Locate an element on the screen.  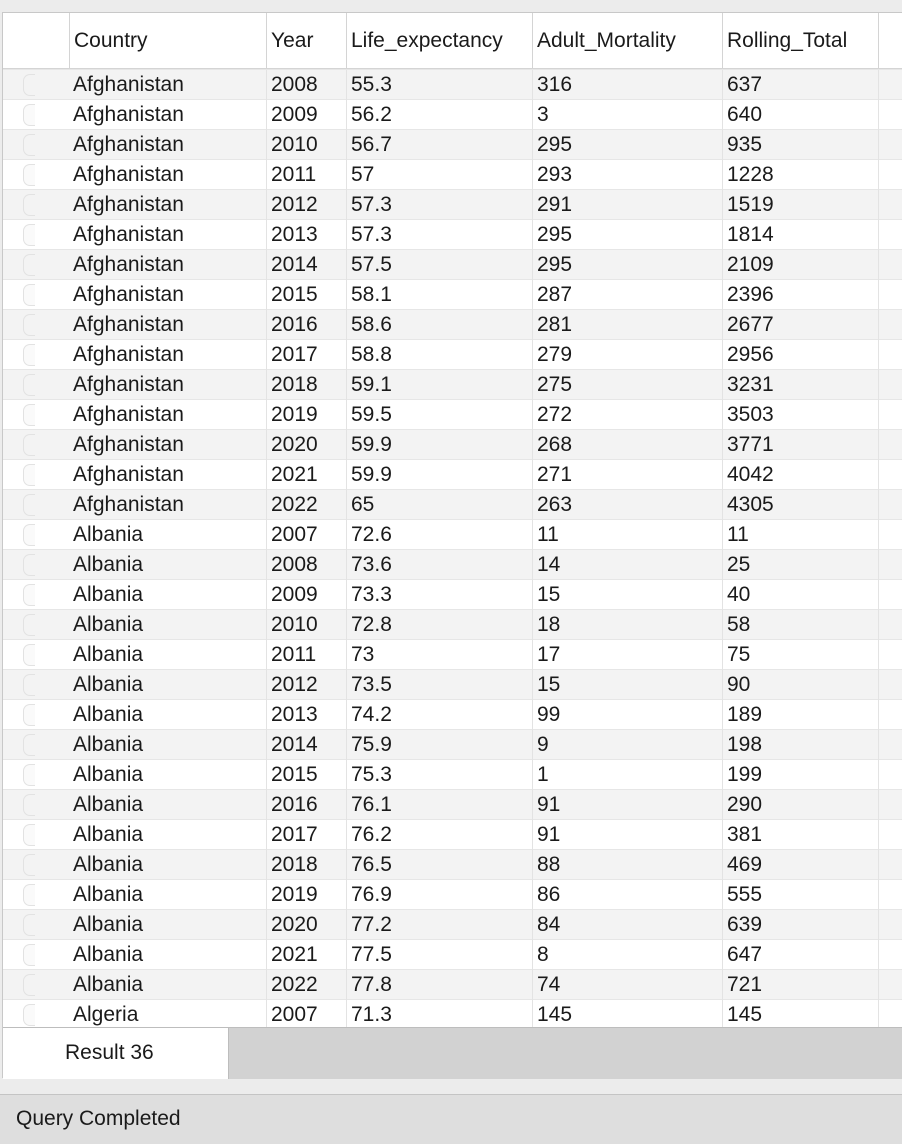
table-row: Afghanistan 2019 59.5 272 3503 is located at coordinates (452, 415).